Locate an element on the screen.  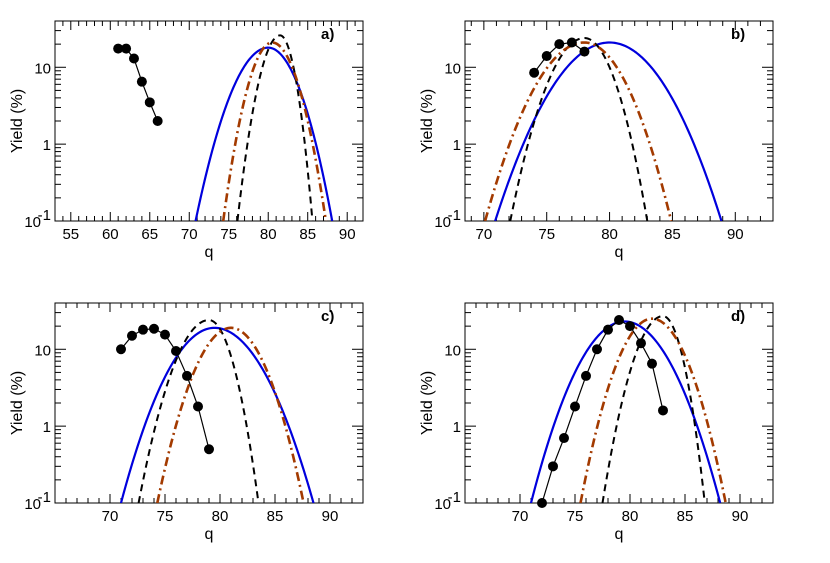
x-tick-label: 55 is located at coordinates (70, 234).